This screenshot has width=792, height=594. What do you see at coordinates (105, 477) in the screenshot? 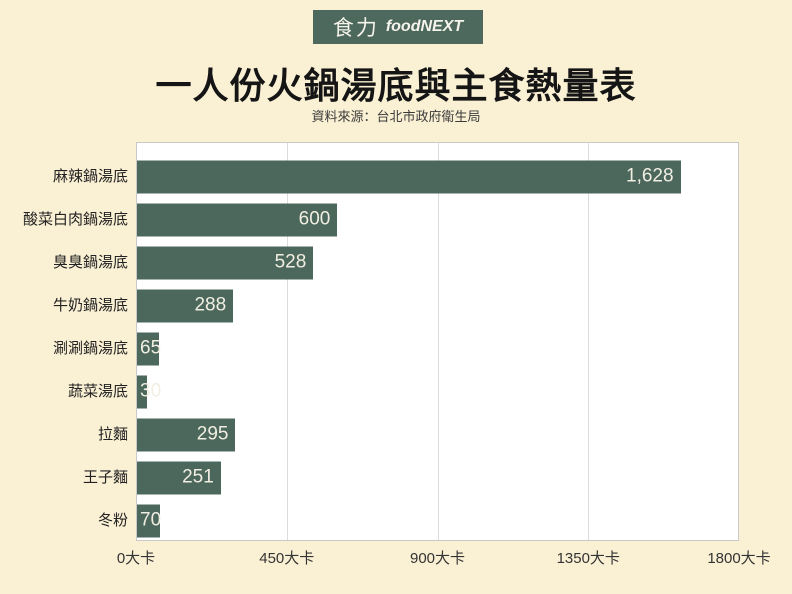
I see `category-label: 王子麵` at bounding box center [105, 477].